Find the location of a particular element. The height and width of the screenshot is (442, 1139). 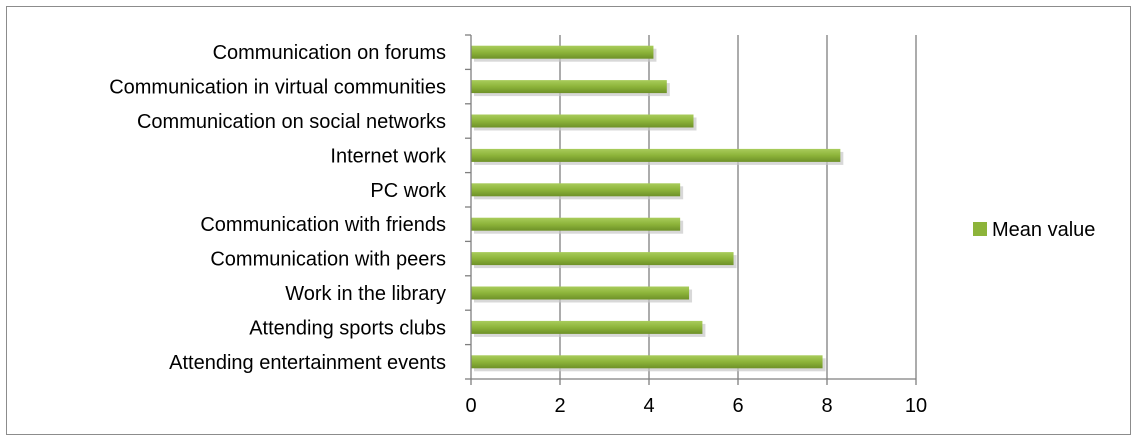

category-label: Communication with friends is located at coordinates (323, 225).